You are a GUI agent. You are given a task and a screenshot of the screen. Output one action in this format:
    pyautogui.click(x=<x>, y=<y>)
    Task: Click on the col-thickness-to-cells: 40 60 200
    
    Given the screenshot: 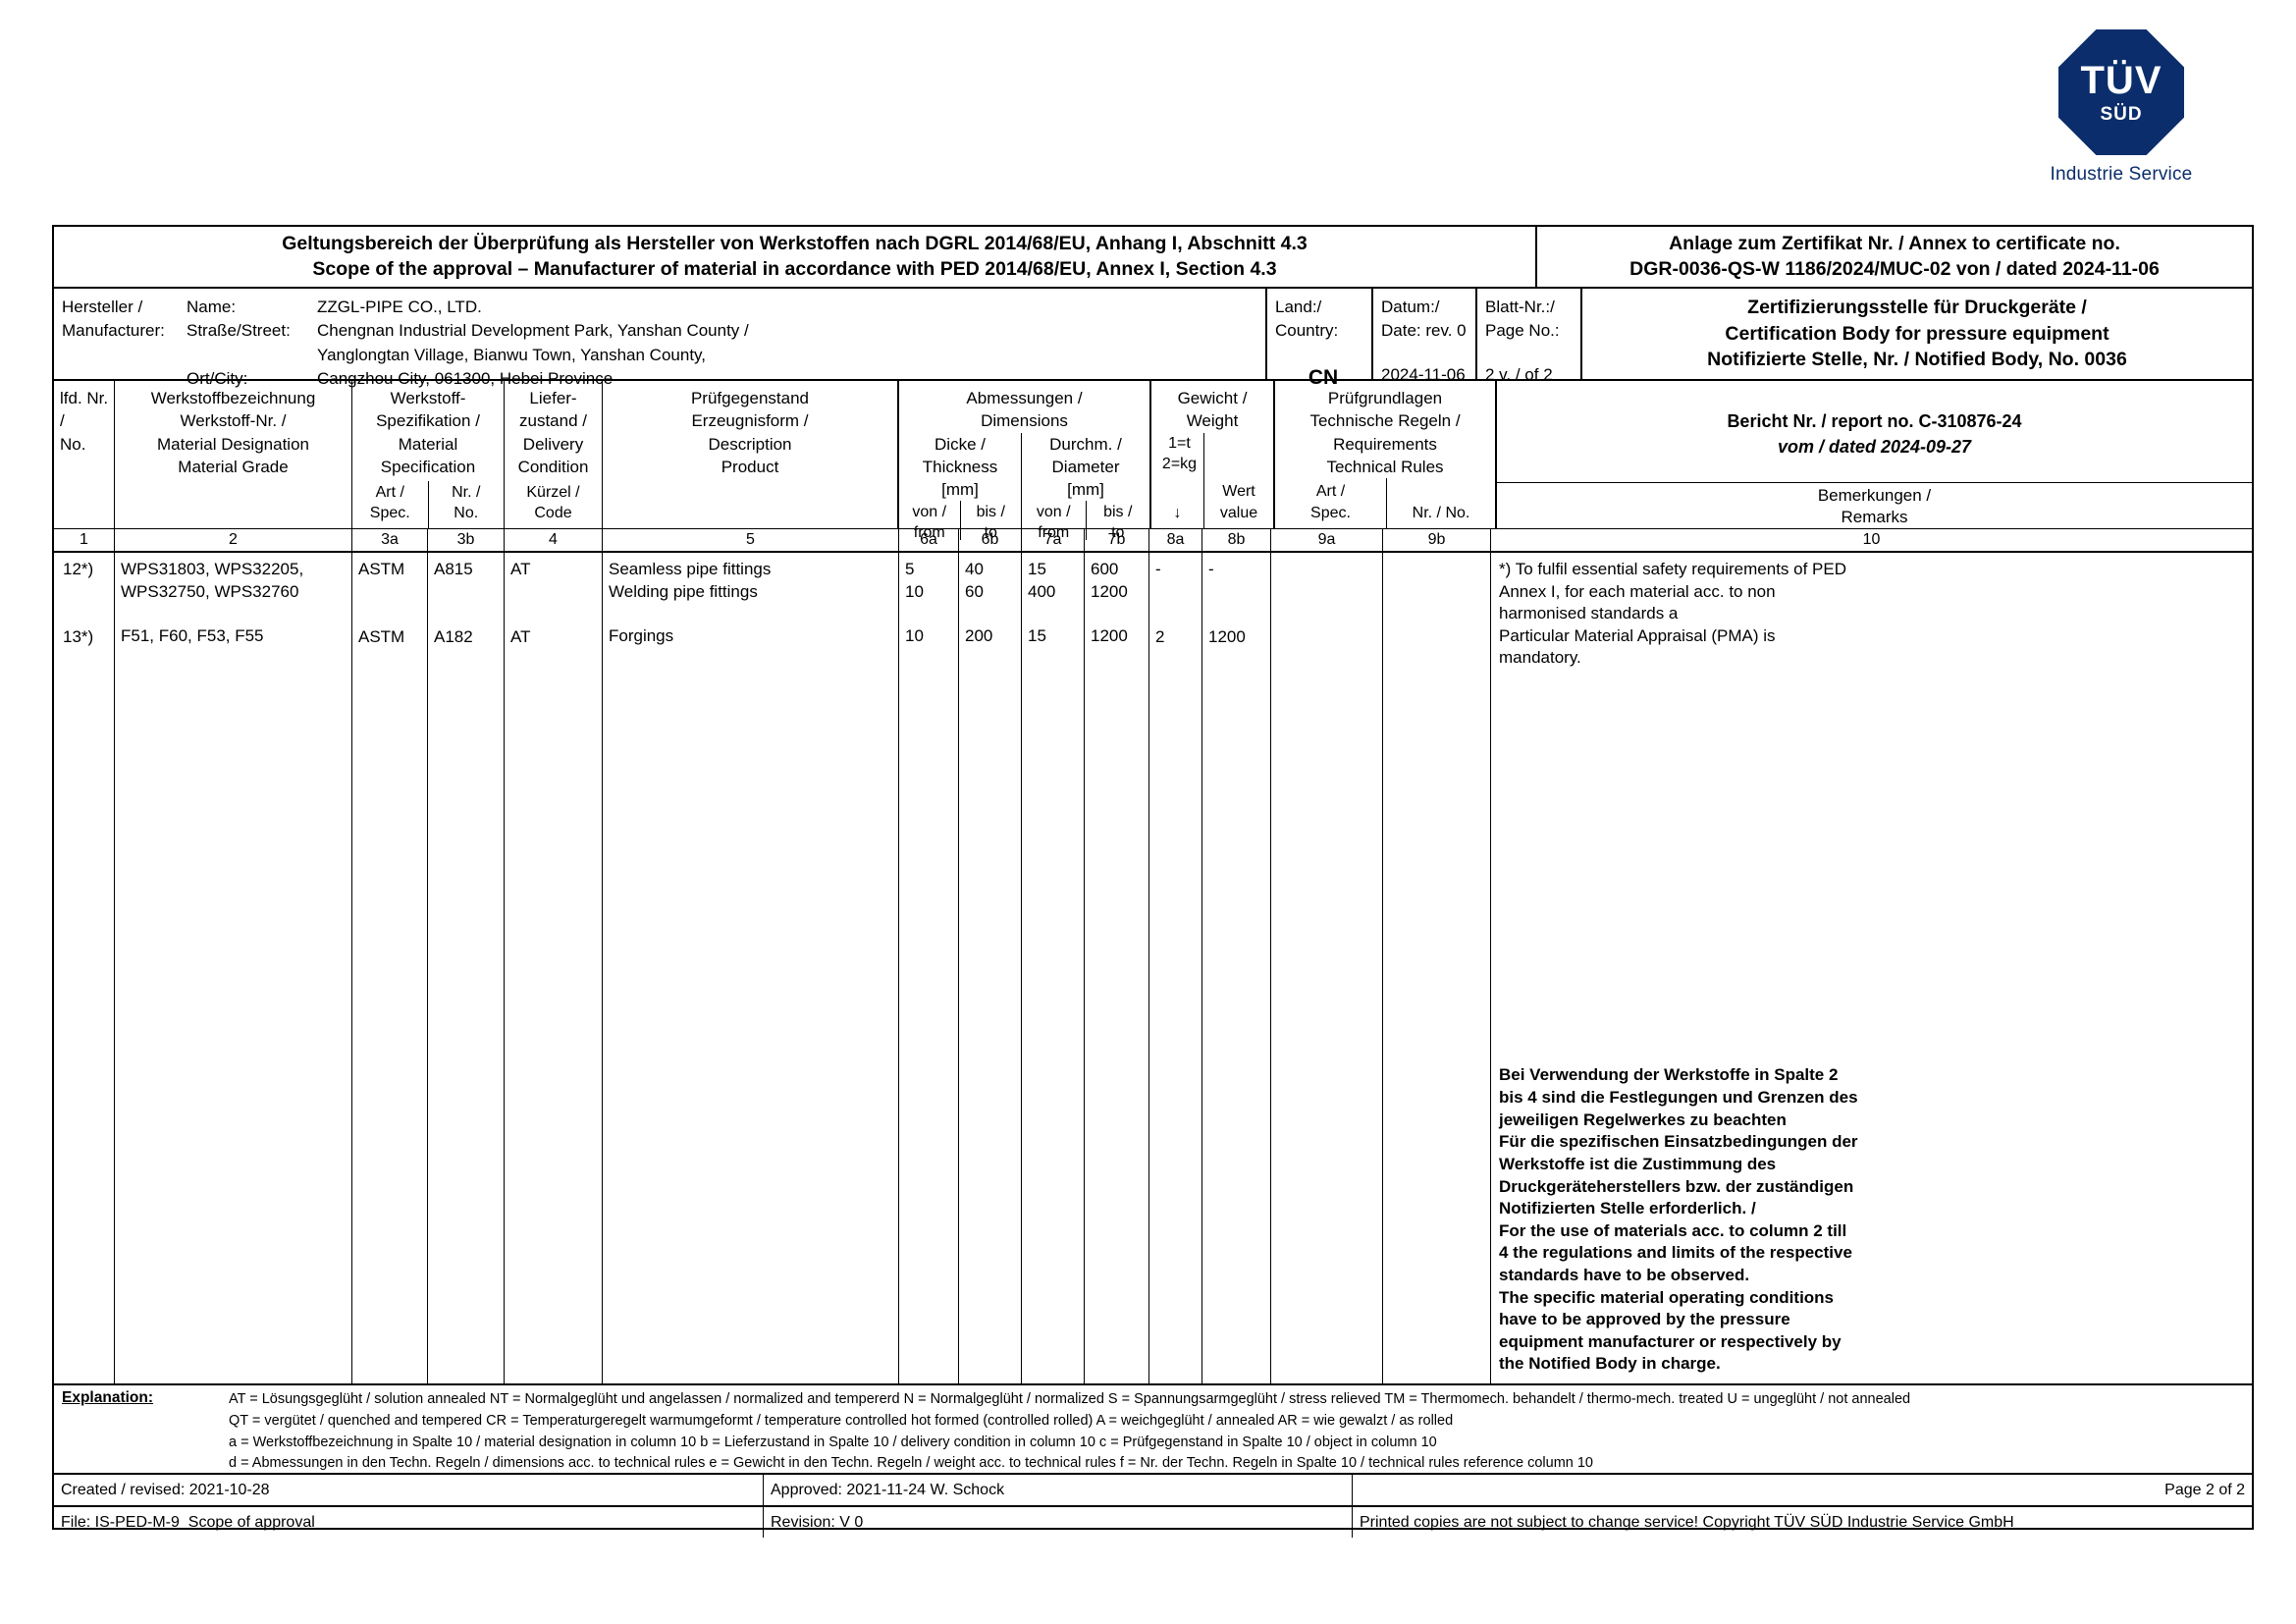 What is the action you would take?
    pyautogui.click(x=991, y=968)
    